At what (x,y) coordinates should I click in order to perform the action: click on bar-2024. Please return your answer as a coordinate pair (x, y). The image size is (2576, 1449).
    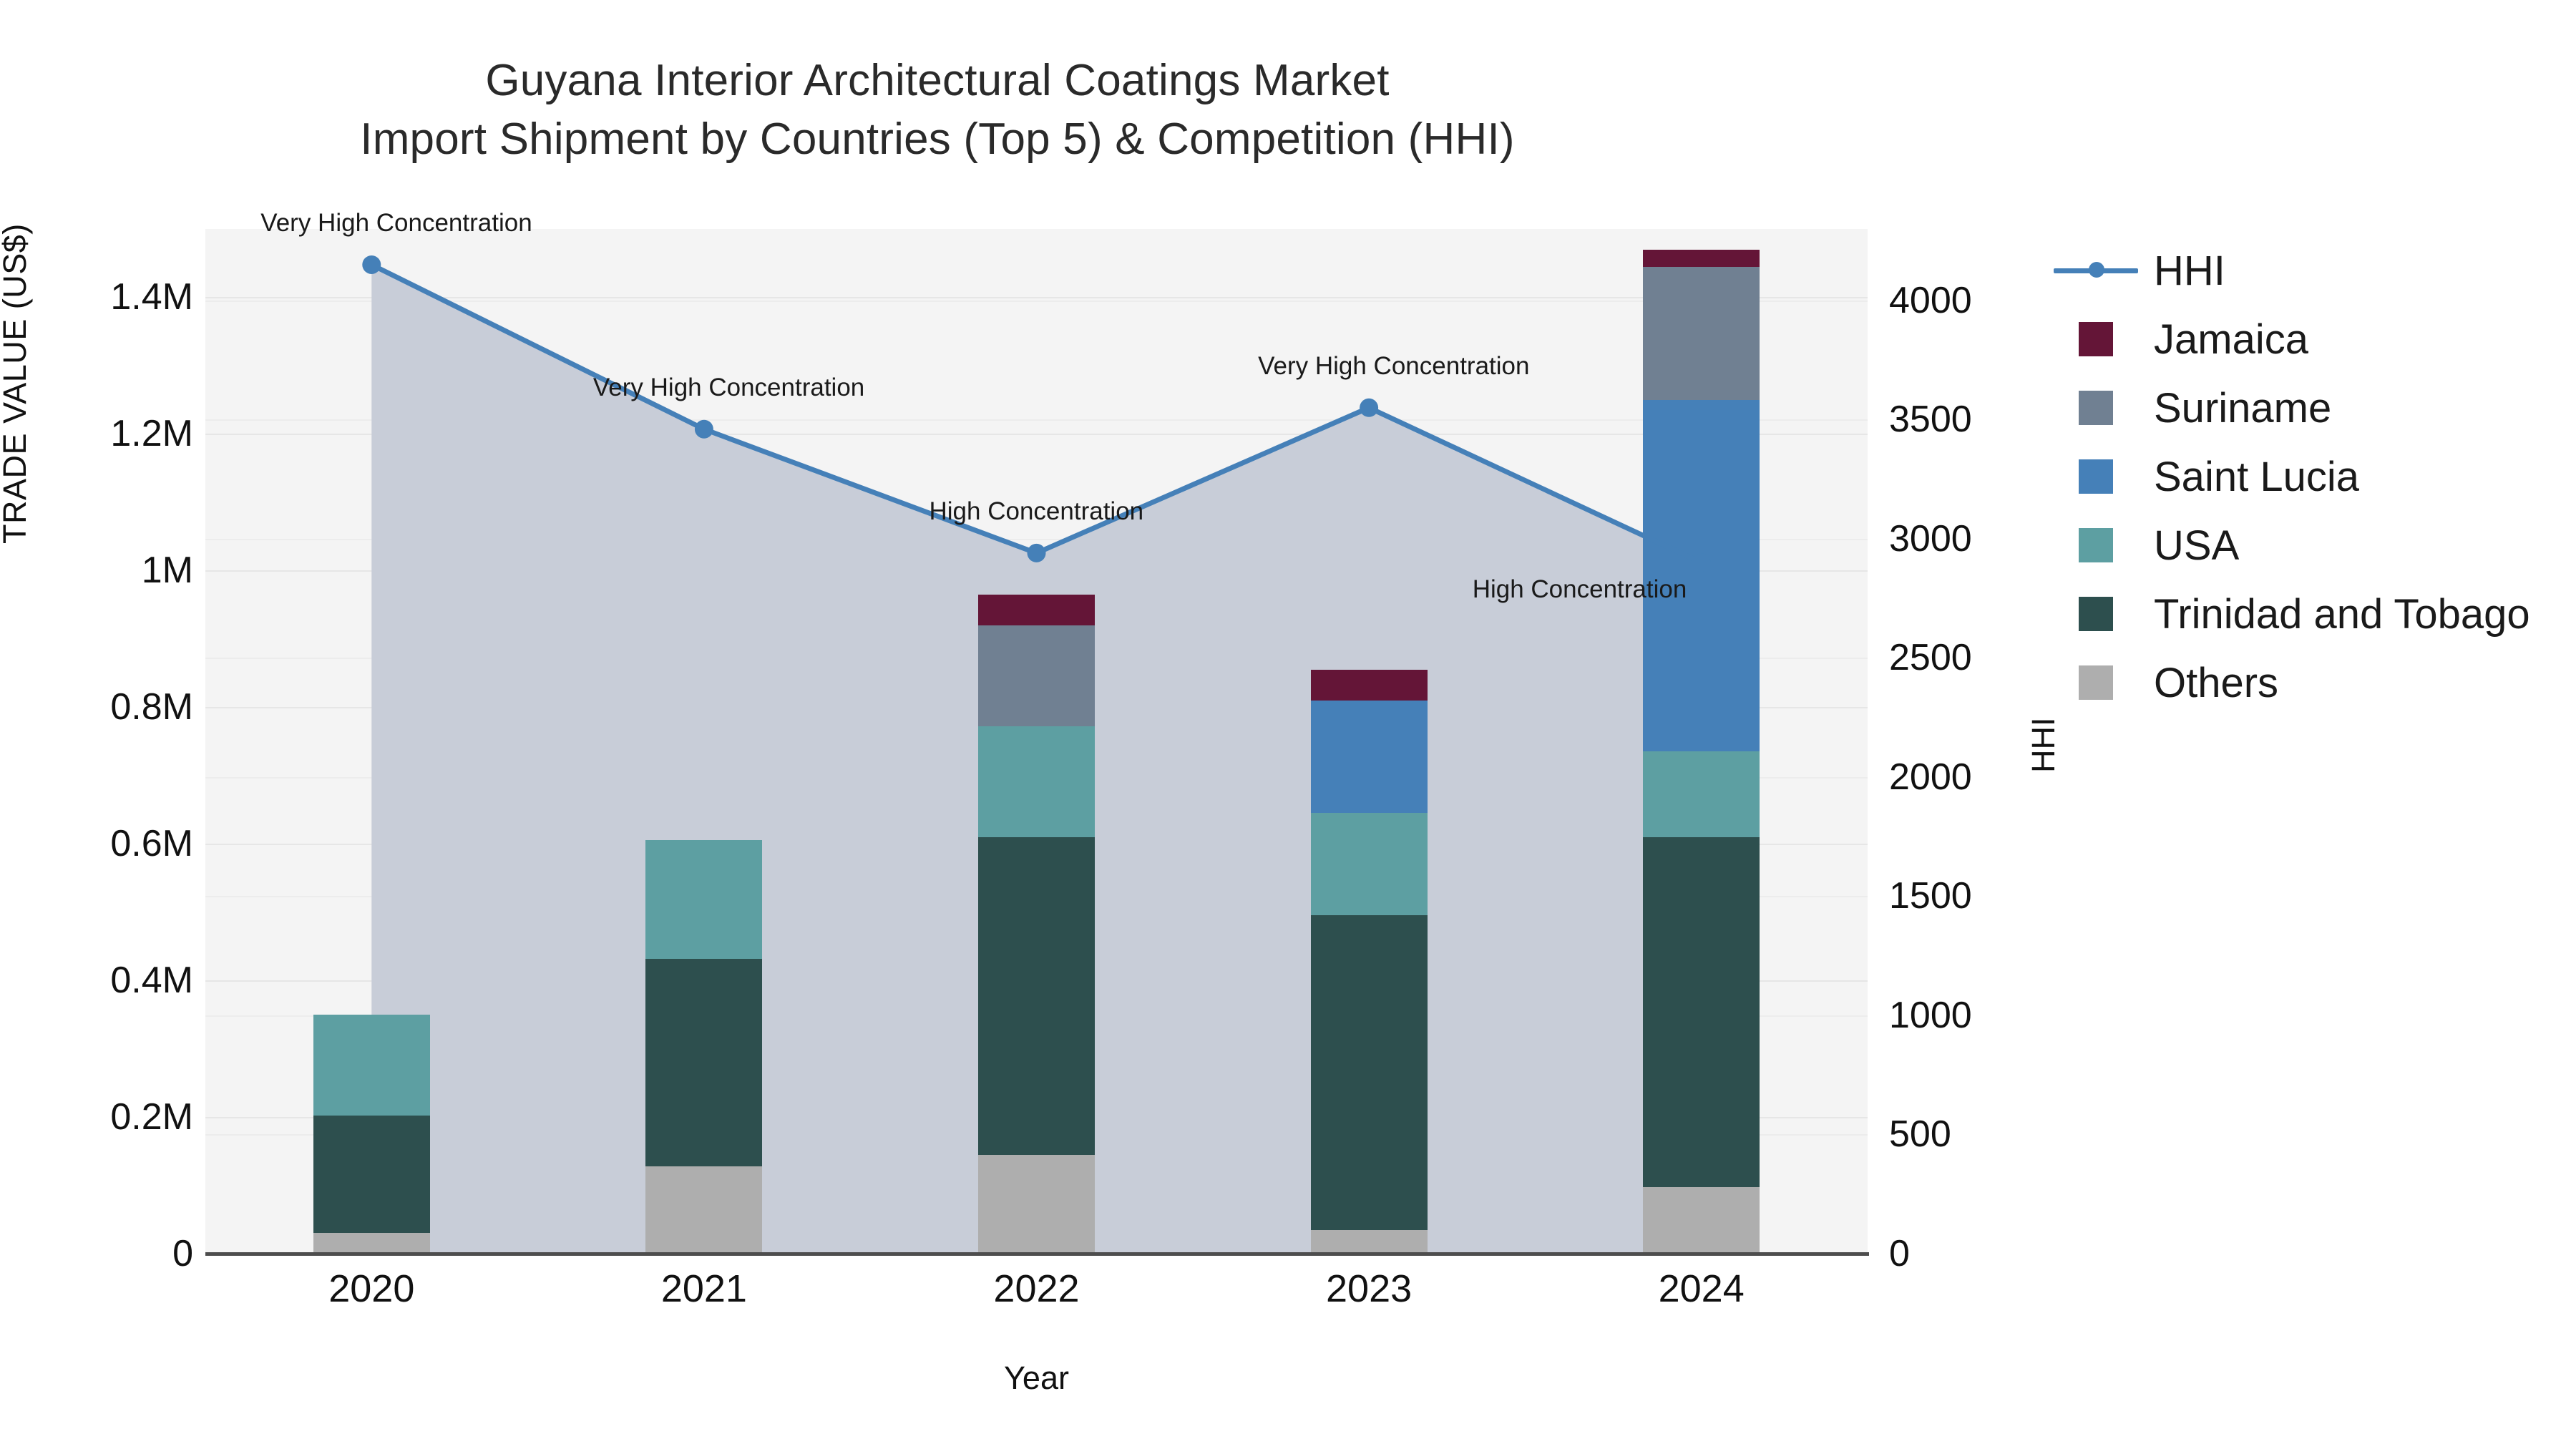
    Looking at the image, I should click on (1701, 741).